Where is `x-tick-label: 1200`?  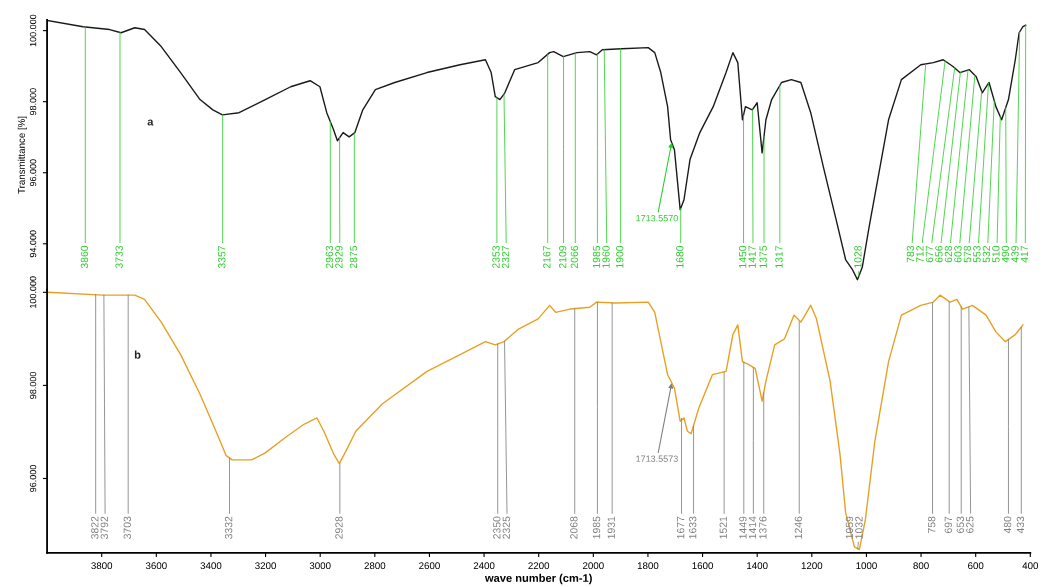
x-tick-label: 1200 is located at coordinates (812, 566).